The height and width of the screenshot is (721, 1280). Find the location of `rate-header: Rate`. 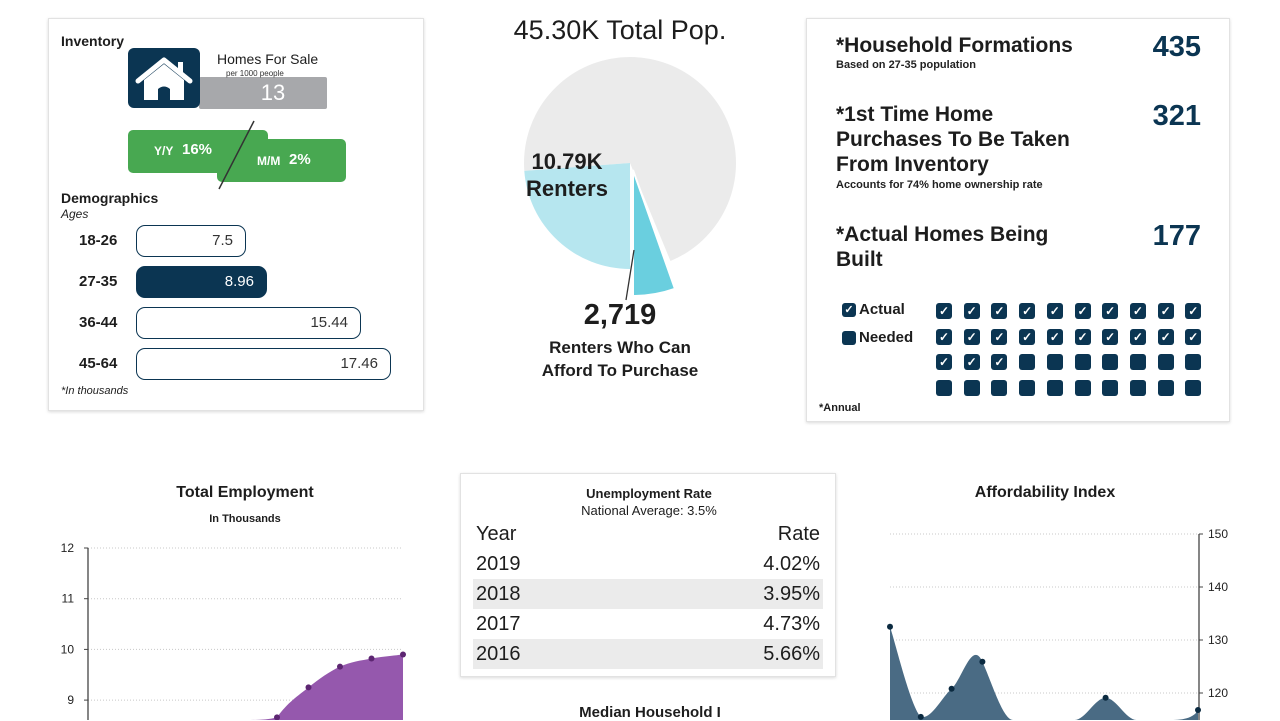

rate-header: Rate is located at coordinates (798, 533).